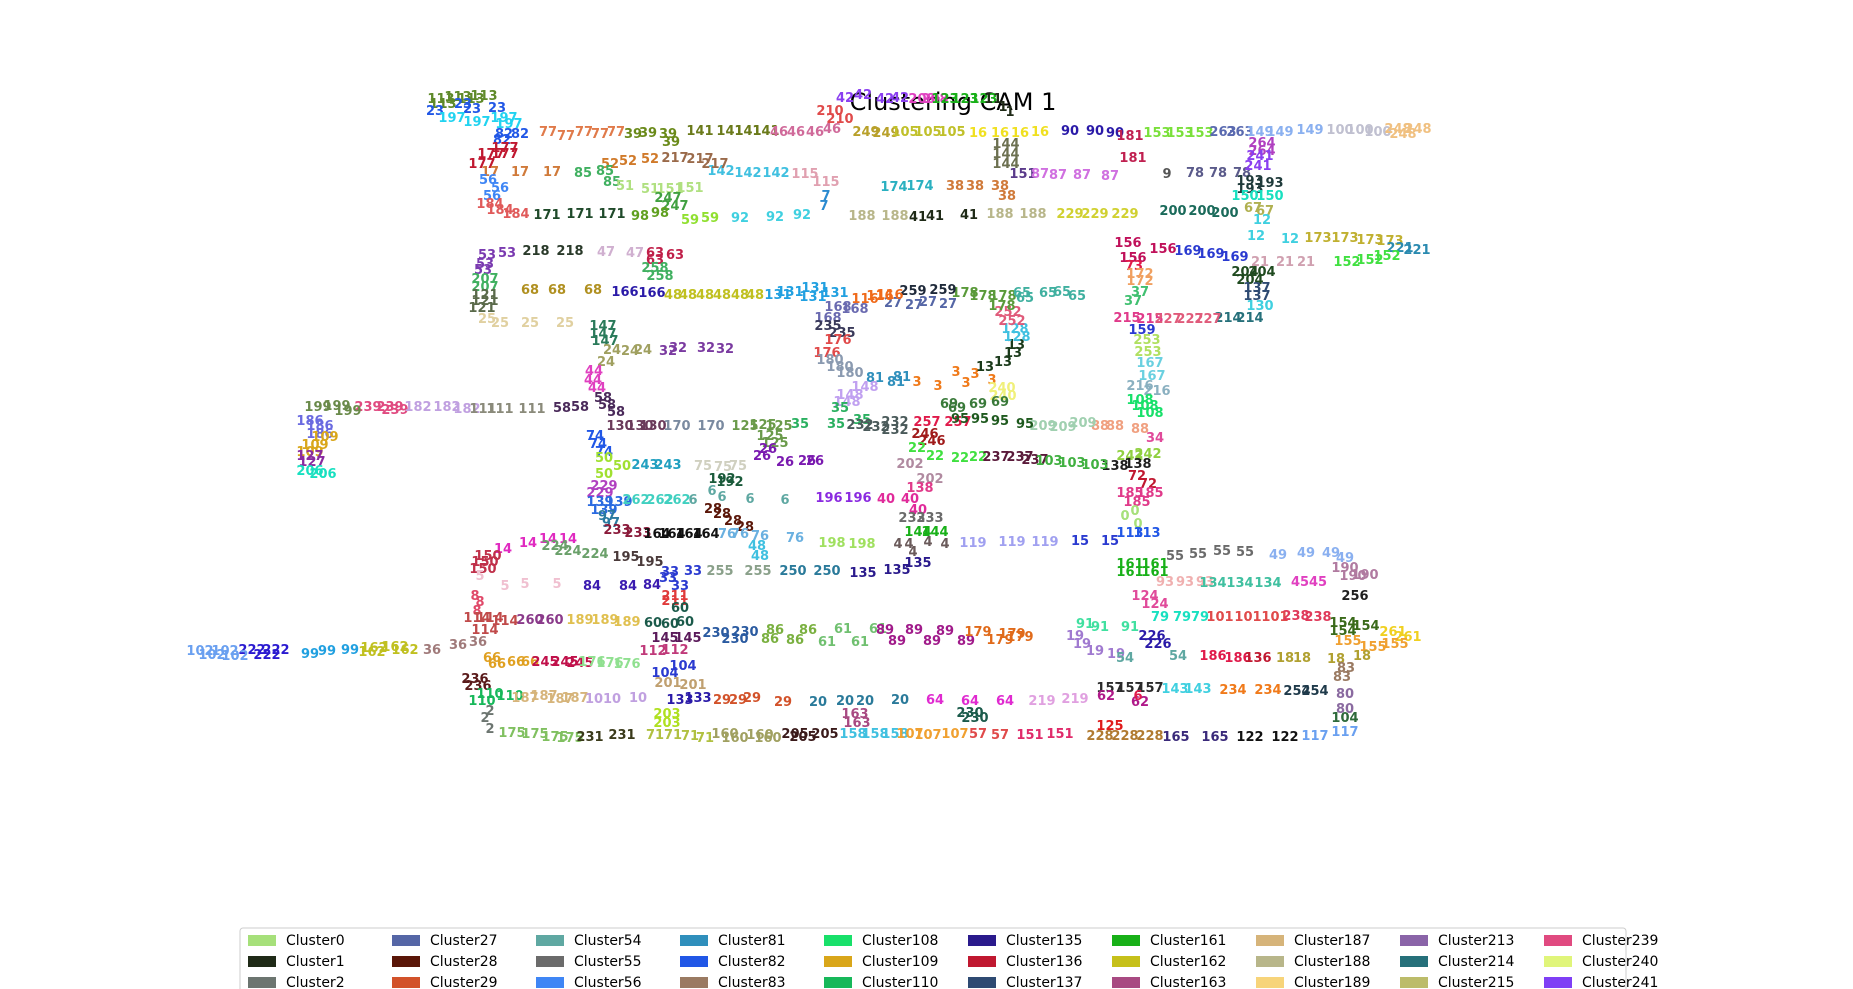 The image size is (1853, 989). Describe the element at coordinates (1224, 213) in the screenshot. I see `cluster-point-label: 200` at that location.